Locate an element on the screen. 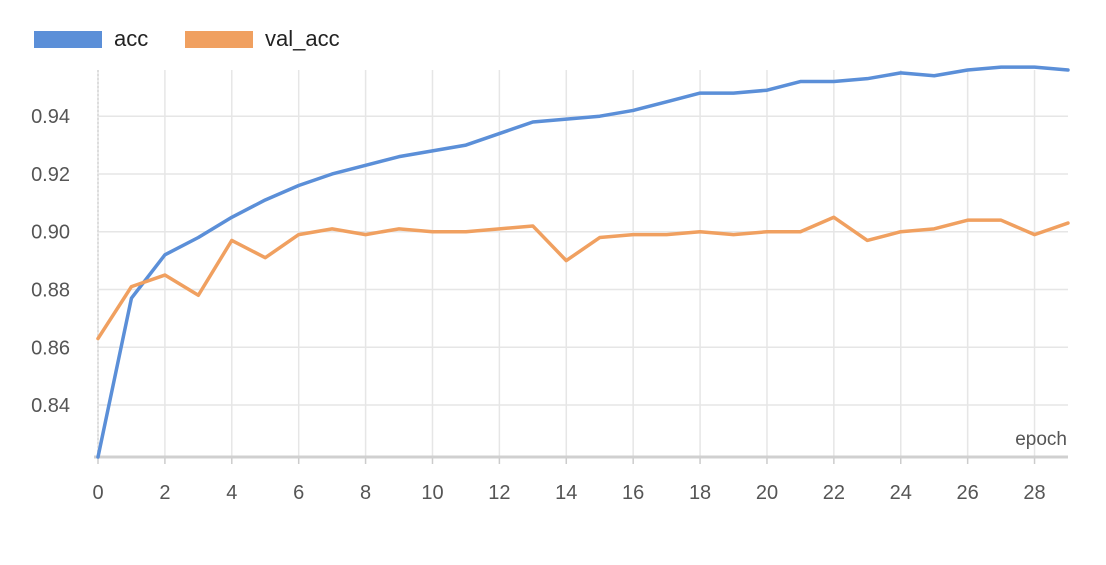  x-tick-label: 0 is located at coordinates (97, 493).